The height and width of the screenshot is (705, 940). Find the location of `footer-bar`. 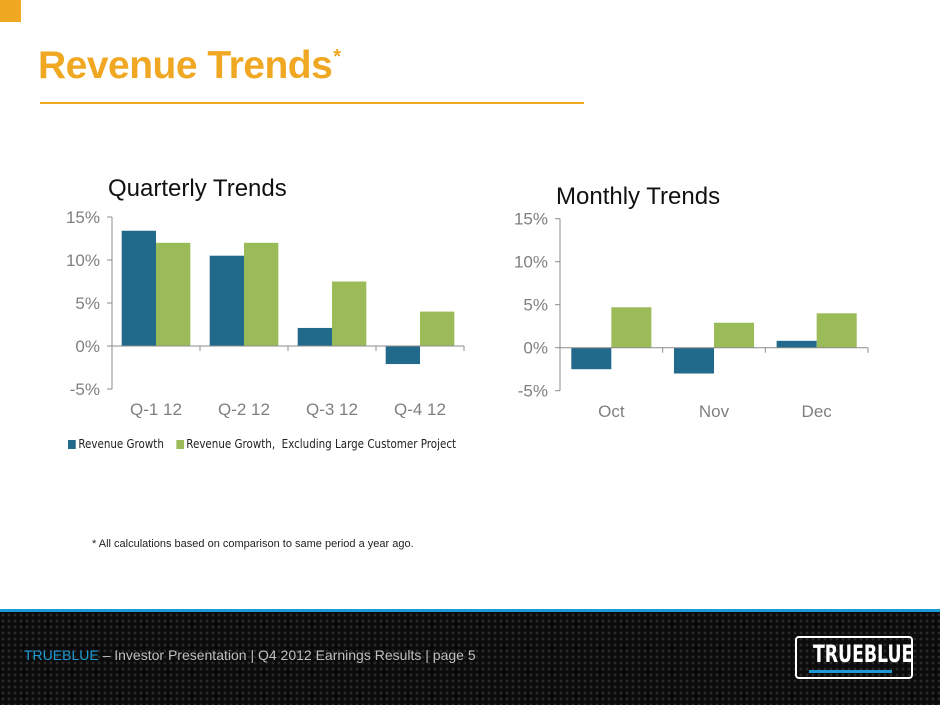

footer-bar is located at coordinates (470, 658).